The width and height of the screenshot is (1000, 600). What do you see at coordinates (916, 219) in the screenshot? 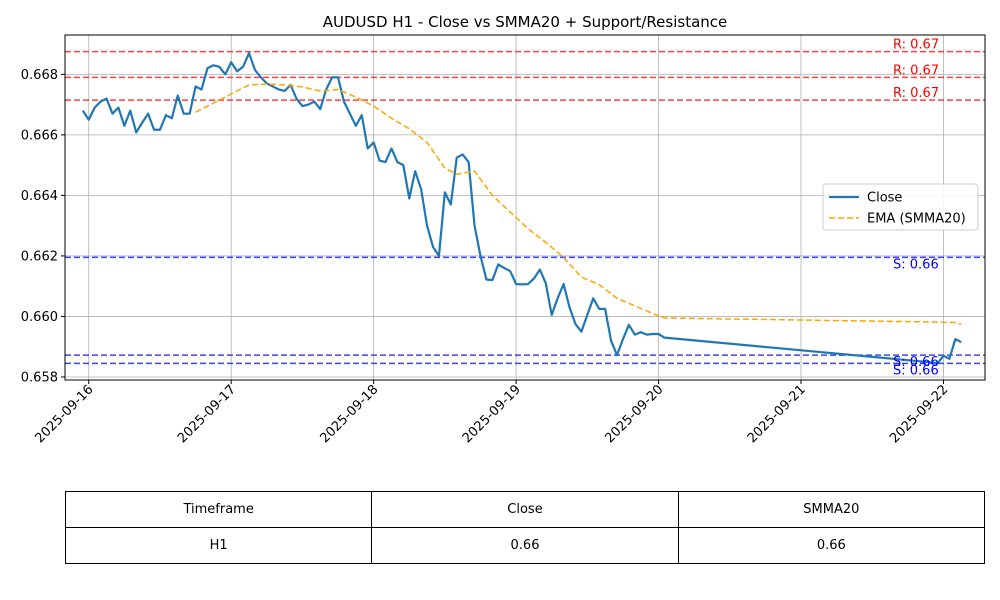
I see `legend-label: EMA (SMMA20)` at bounding box center [916, 219].